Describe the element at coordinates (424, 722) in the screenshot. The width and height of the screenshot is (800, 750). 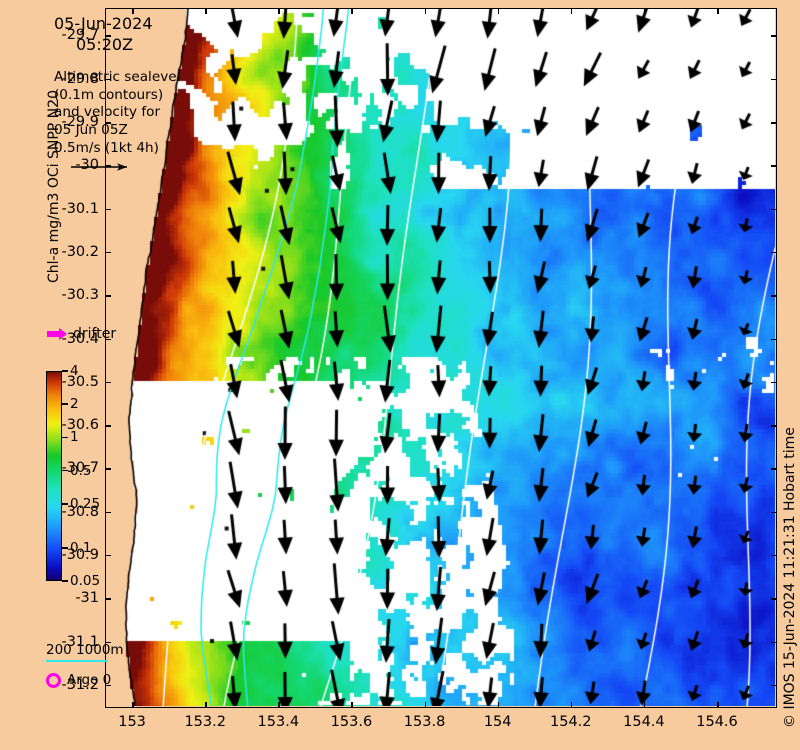
I see `x-axis-tick-label: 153.8` at that location.